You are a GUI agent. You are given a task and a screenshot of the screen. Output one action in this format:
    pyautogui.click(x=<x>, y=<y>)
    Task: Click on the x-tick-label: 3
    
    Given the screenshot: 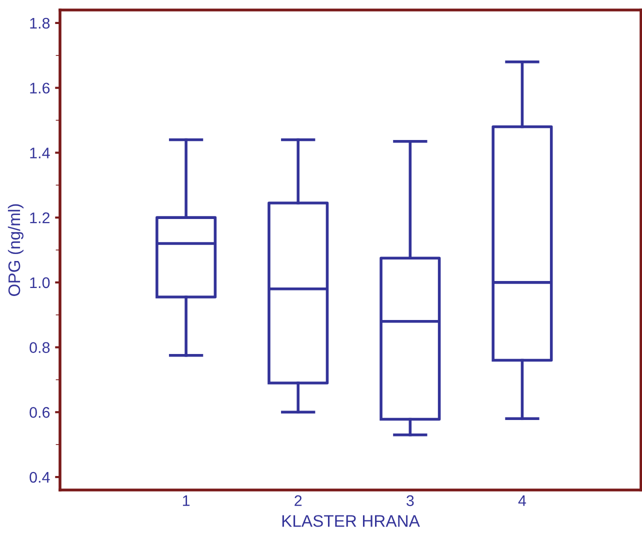 What is the action you would take?
    pyautogui.click(x=410, y=500)
    